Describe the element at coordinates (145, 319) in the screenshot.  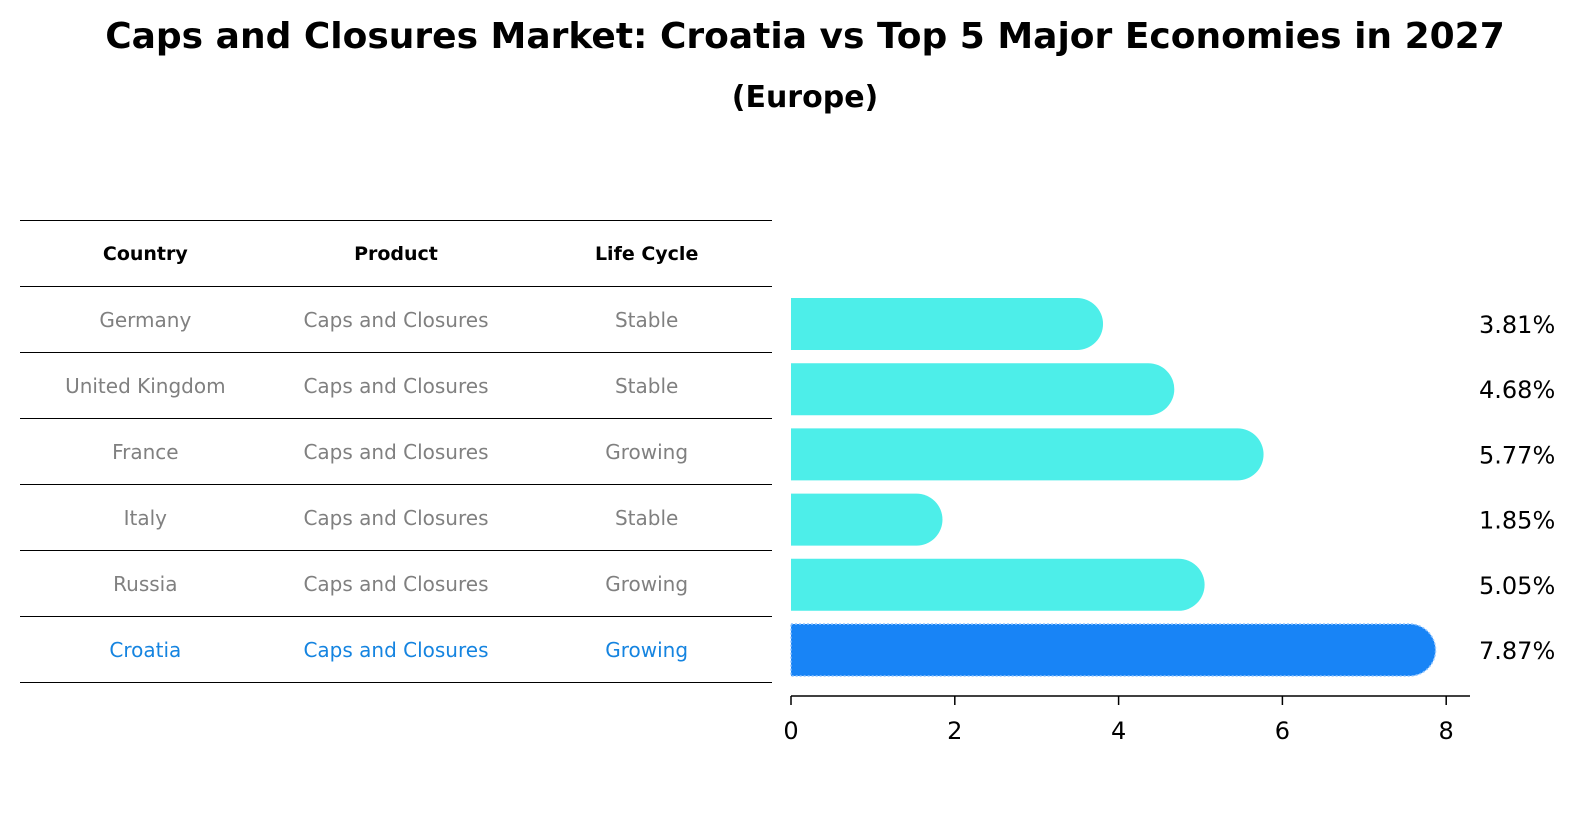
I see `cell-country: Germany` at that location.